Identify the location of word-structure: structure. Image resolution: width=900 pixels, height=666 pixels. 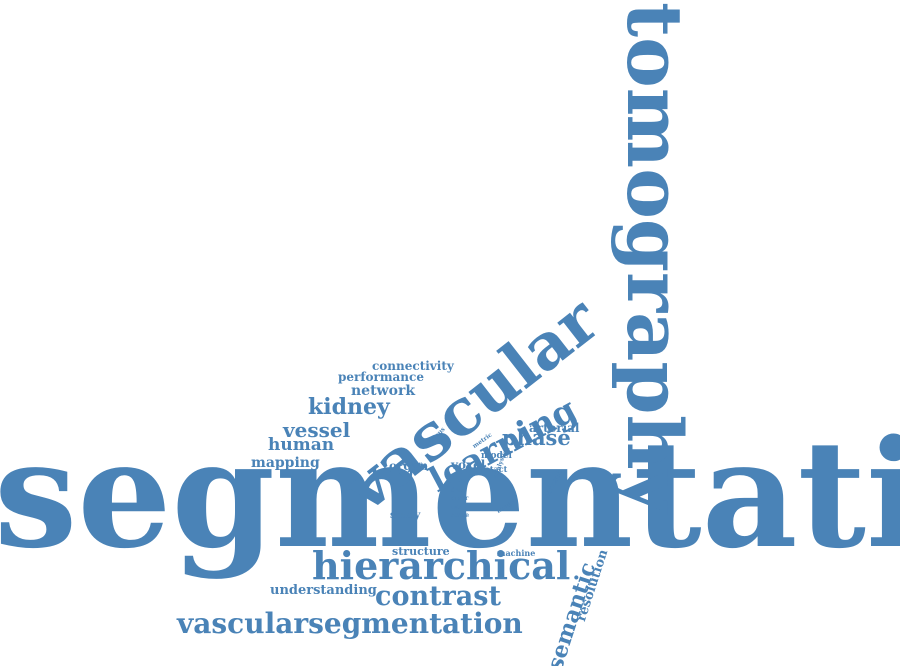
(421, 551).